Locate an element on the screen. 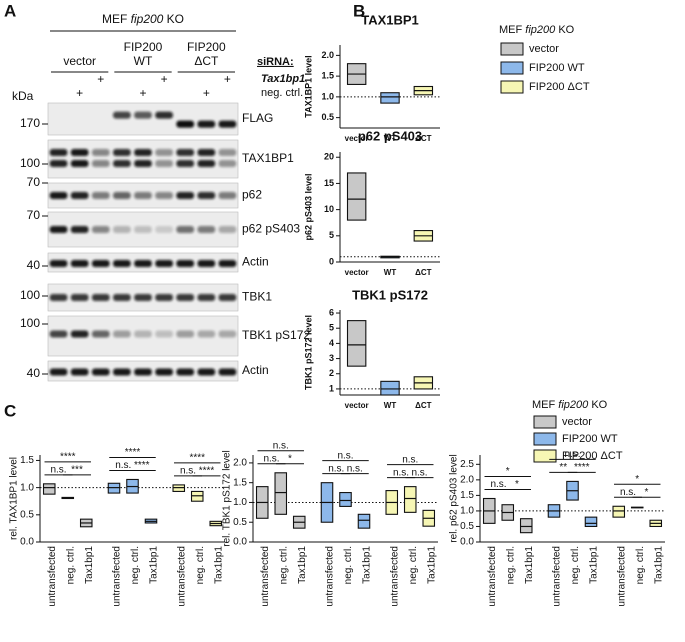 This screenshot has width=685, height=642. y-axis-label: TAX1BP1 level is located at coordinates (308, 86).